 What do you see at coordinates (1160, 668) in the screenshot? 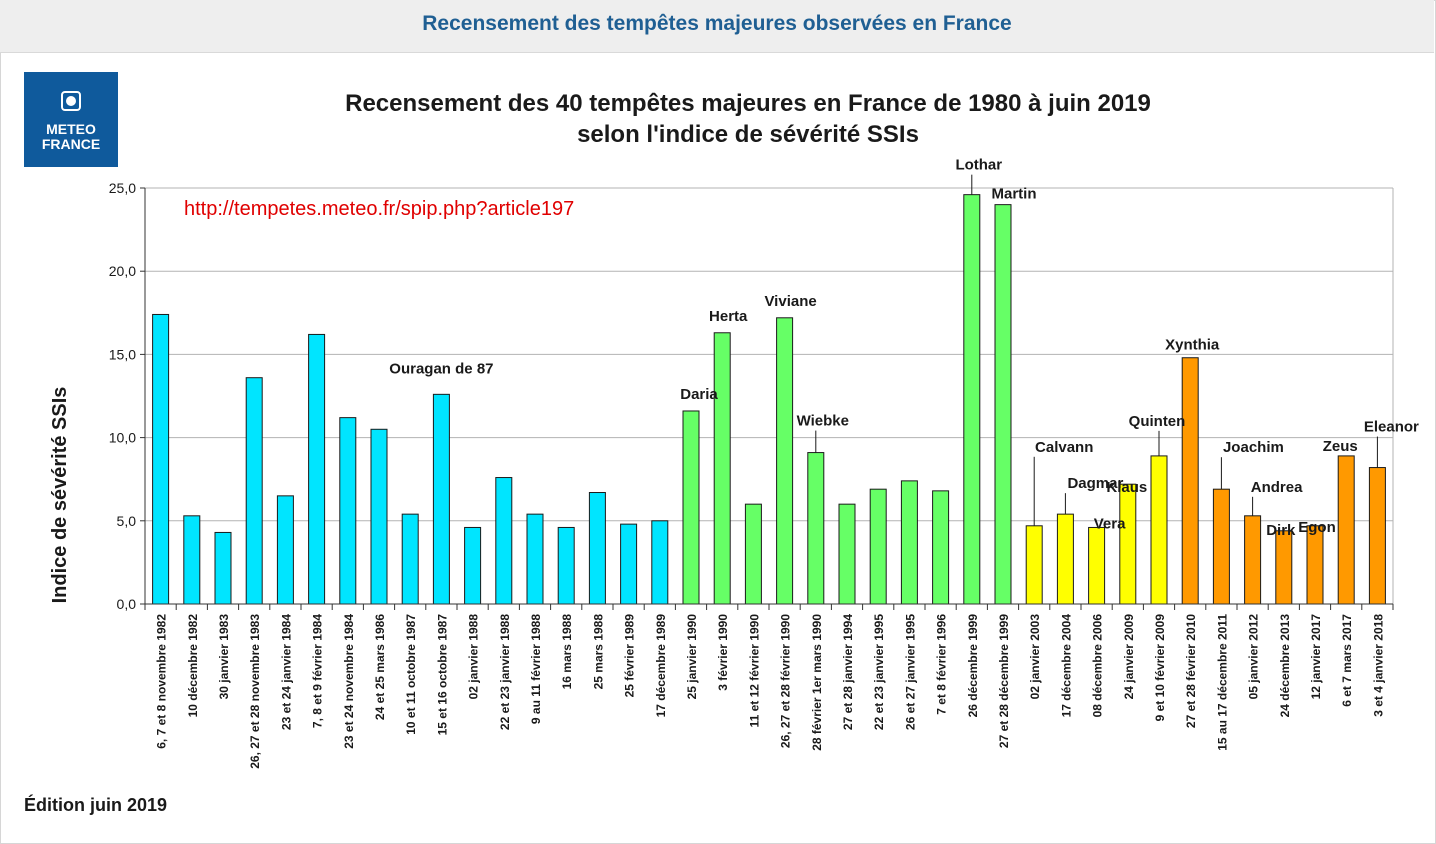
I see `x-tick-label: 9 et 10 février 2009` at bounding box center [1160, 668].